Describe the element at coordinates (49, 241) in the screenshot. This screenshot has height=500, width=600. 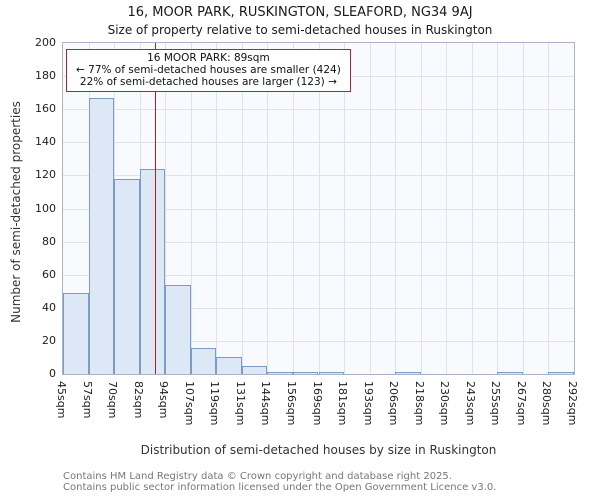
I see `y-tick-label: 80` at that location.